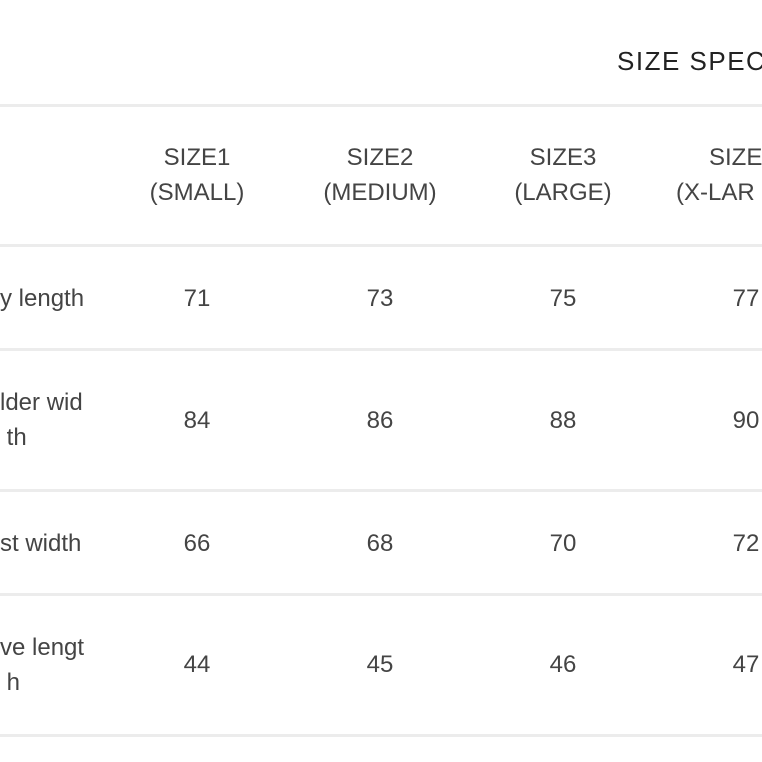 This screenshot has height=762, width=762. Describe the element at coordinates (746, 298) in the screenshot. I see `table-cell: 77` at that location.